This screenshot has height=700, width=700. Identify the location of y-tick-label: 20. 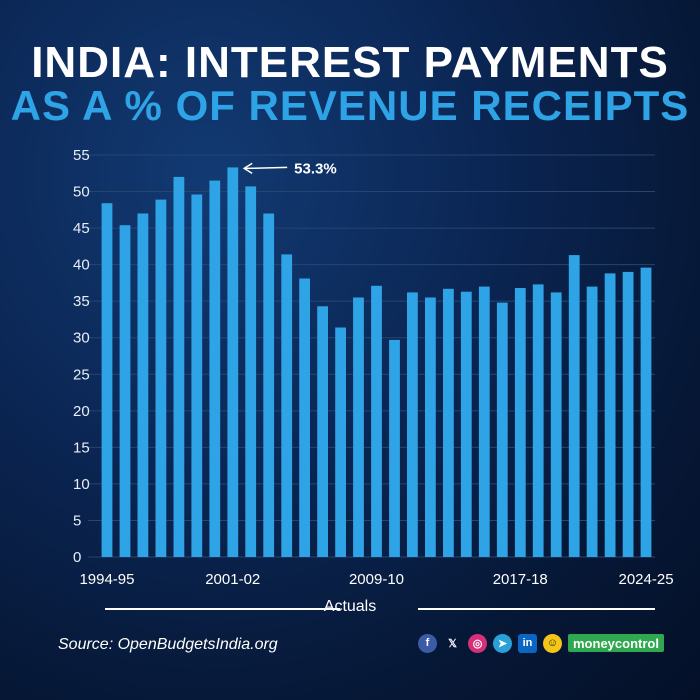
(81, 411).